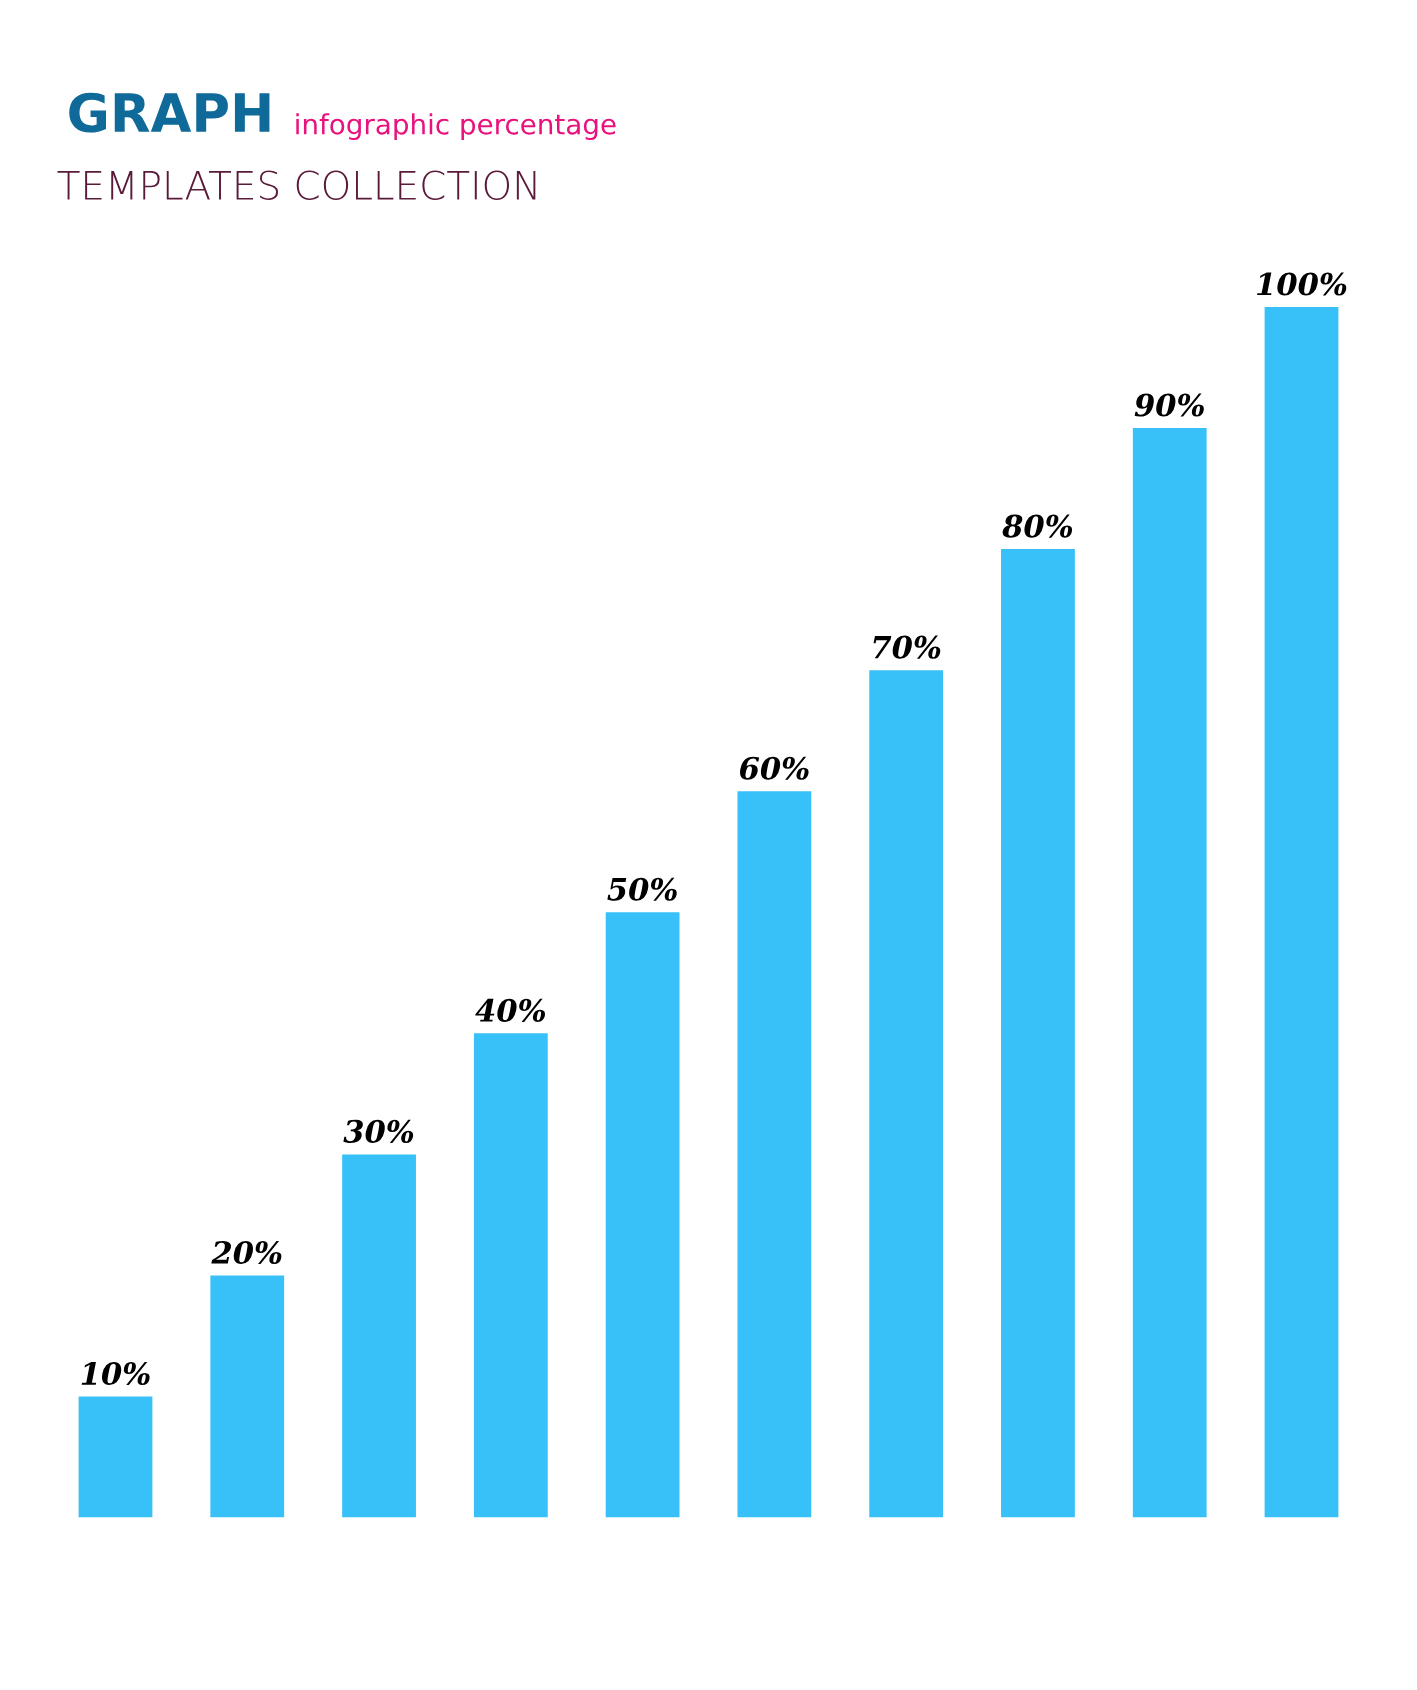  Describe the element at coordinates (774, 768) in the screenshot. I see `data-label: 60%` at that location.